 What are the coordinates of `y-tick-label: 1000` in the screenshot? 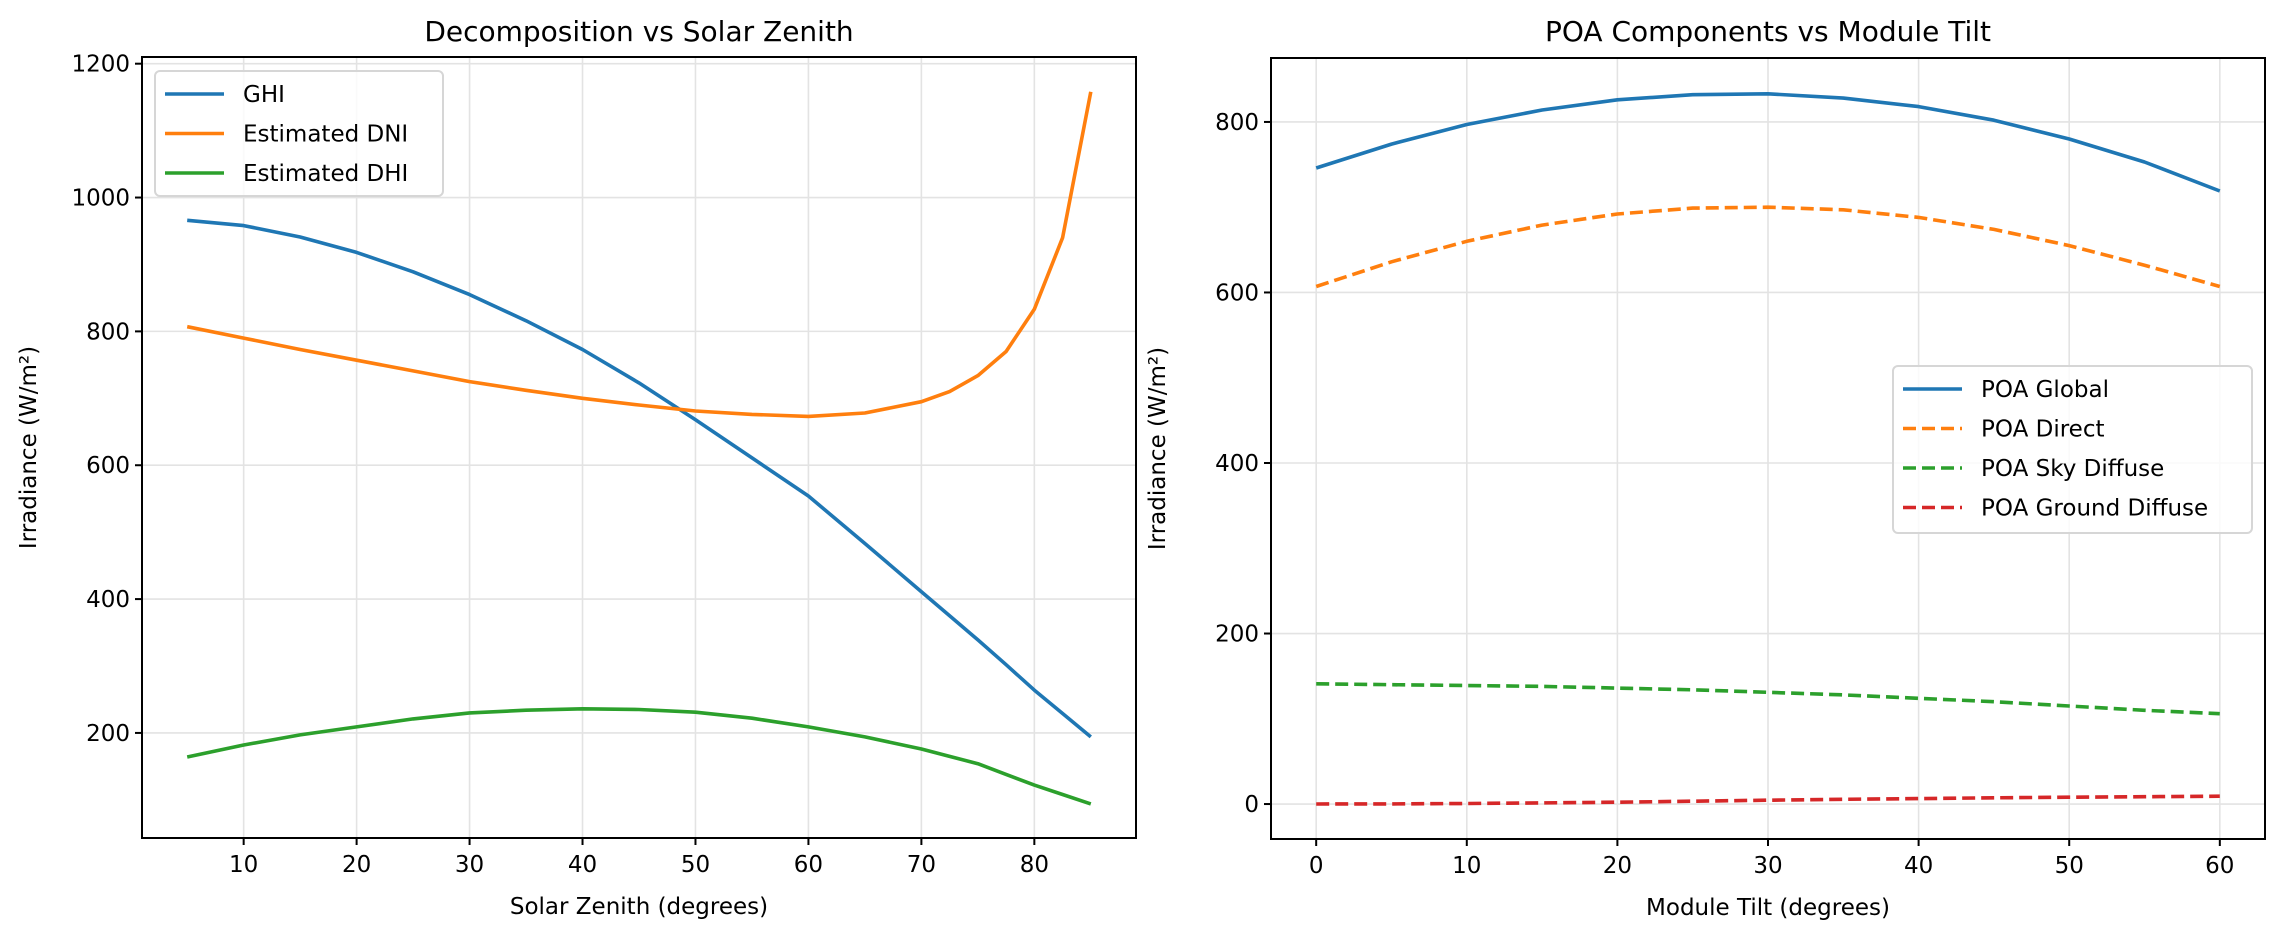 It's located at (100, 199).